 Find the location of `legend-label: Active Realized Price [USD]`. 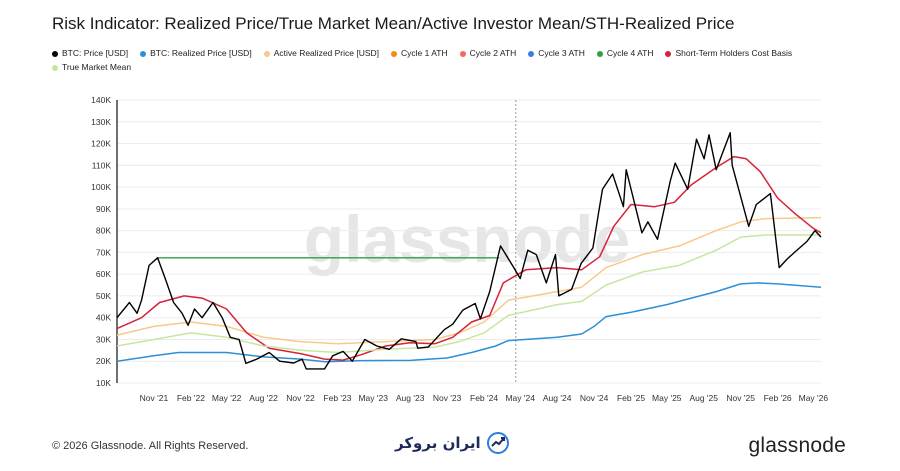

legend-label: Active Realized Price [USD] is located at coordinates (326, 53).